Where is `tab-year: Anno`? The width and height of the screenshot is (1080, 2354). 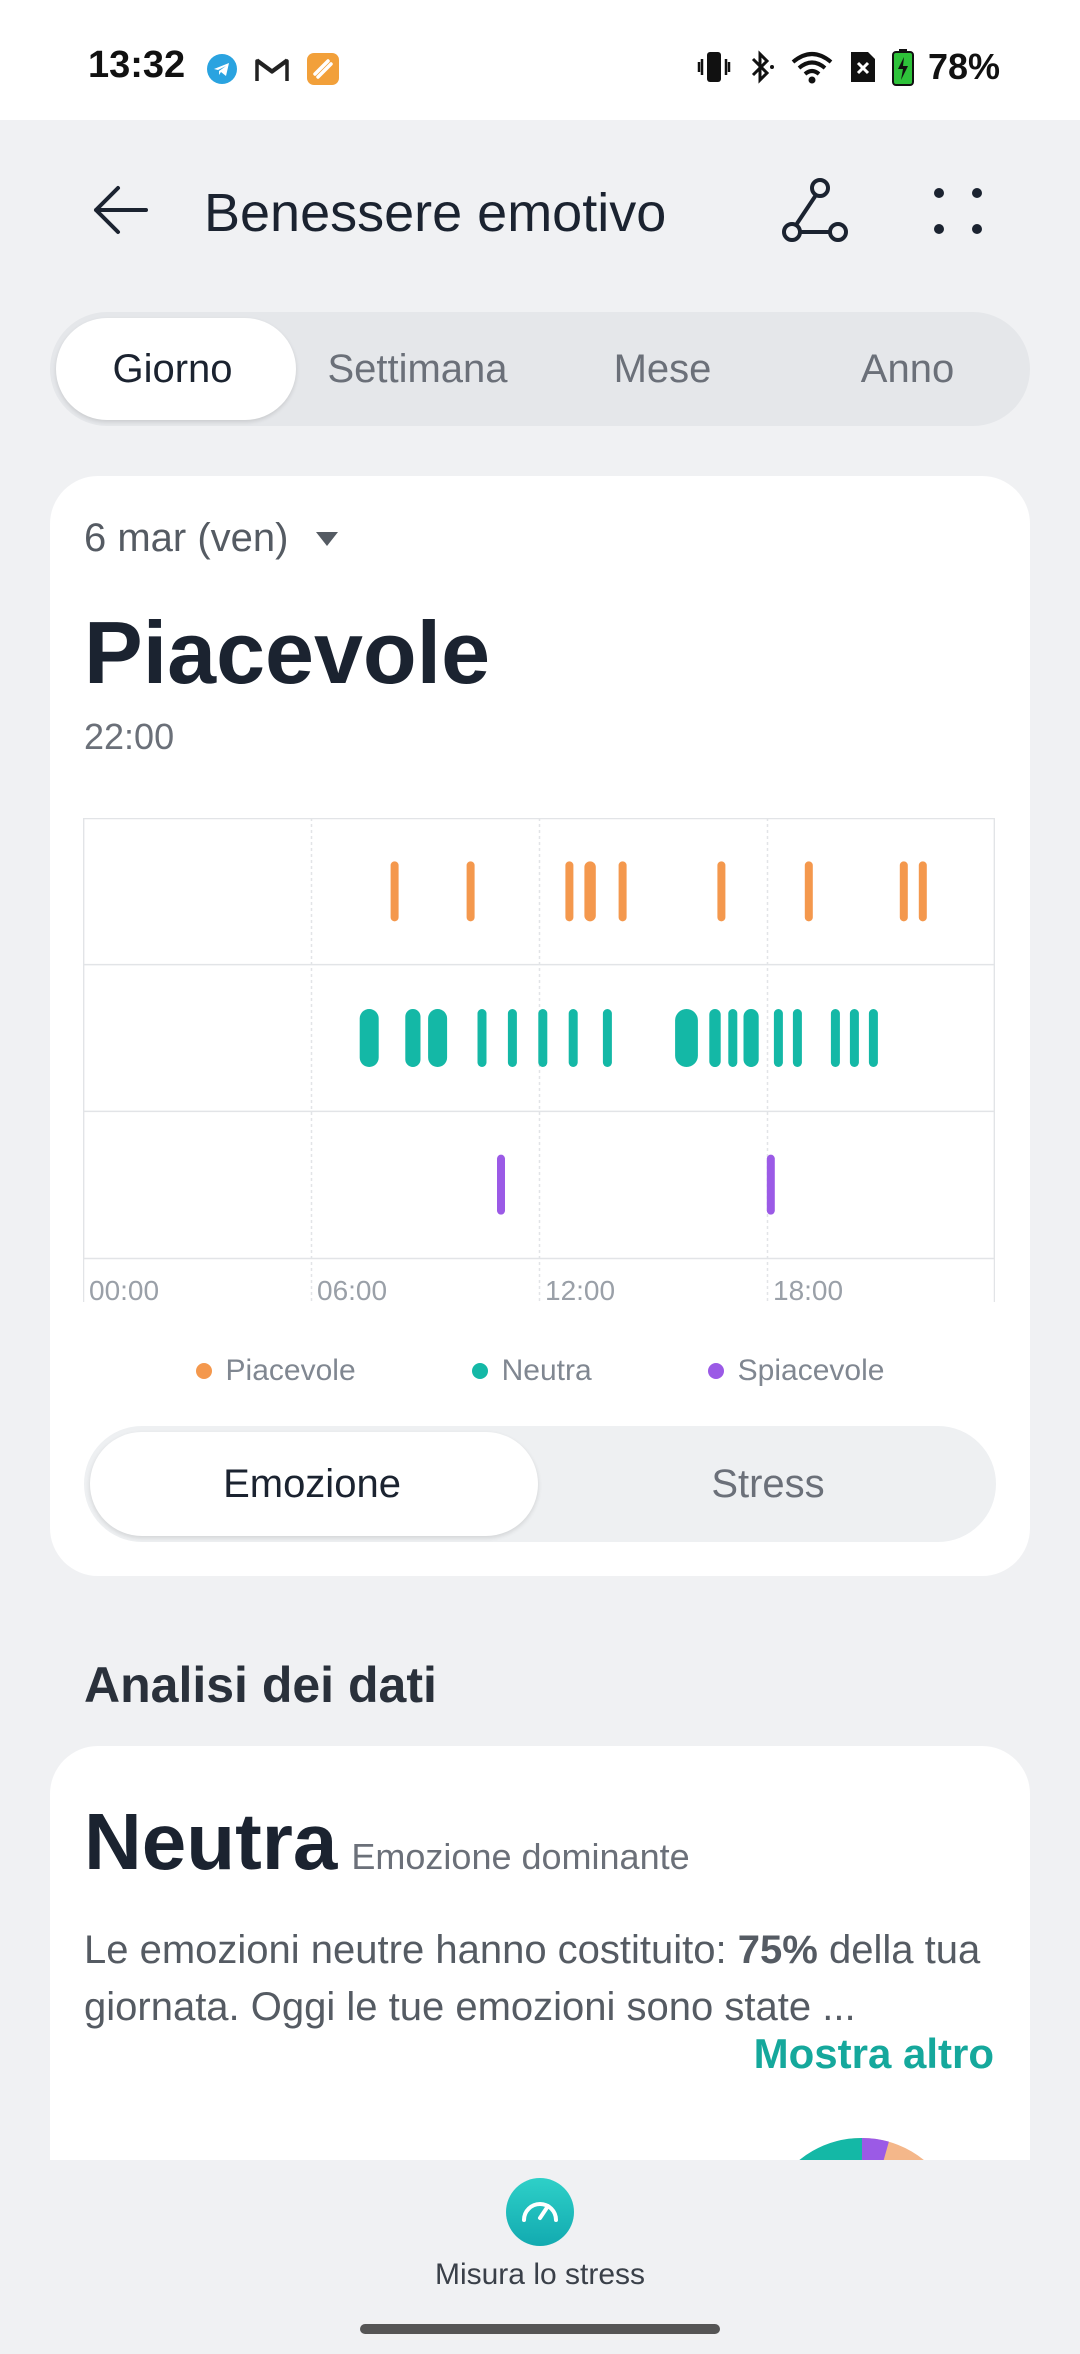
tab-year: Anno is located at coordinates (907, 368).